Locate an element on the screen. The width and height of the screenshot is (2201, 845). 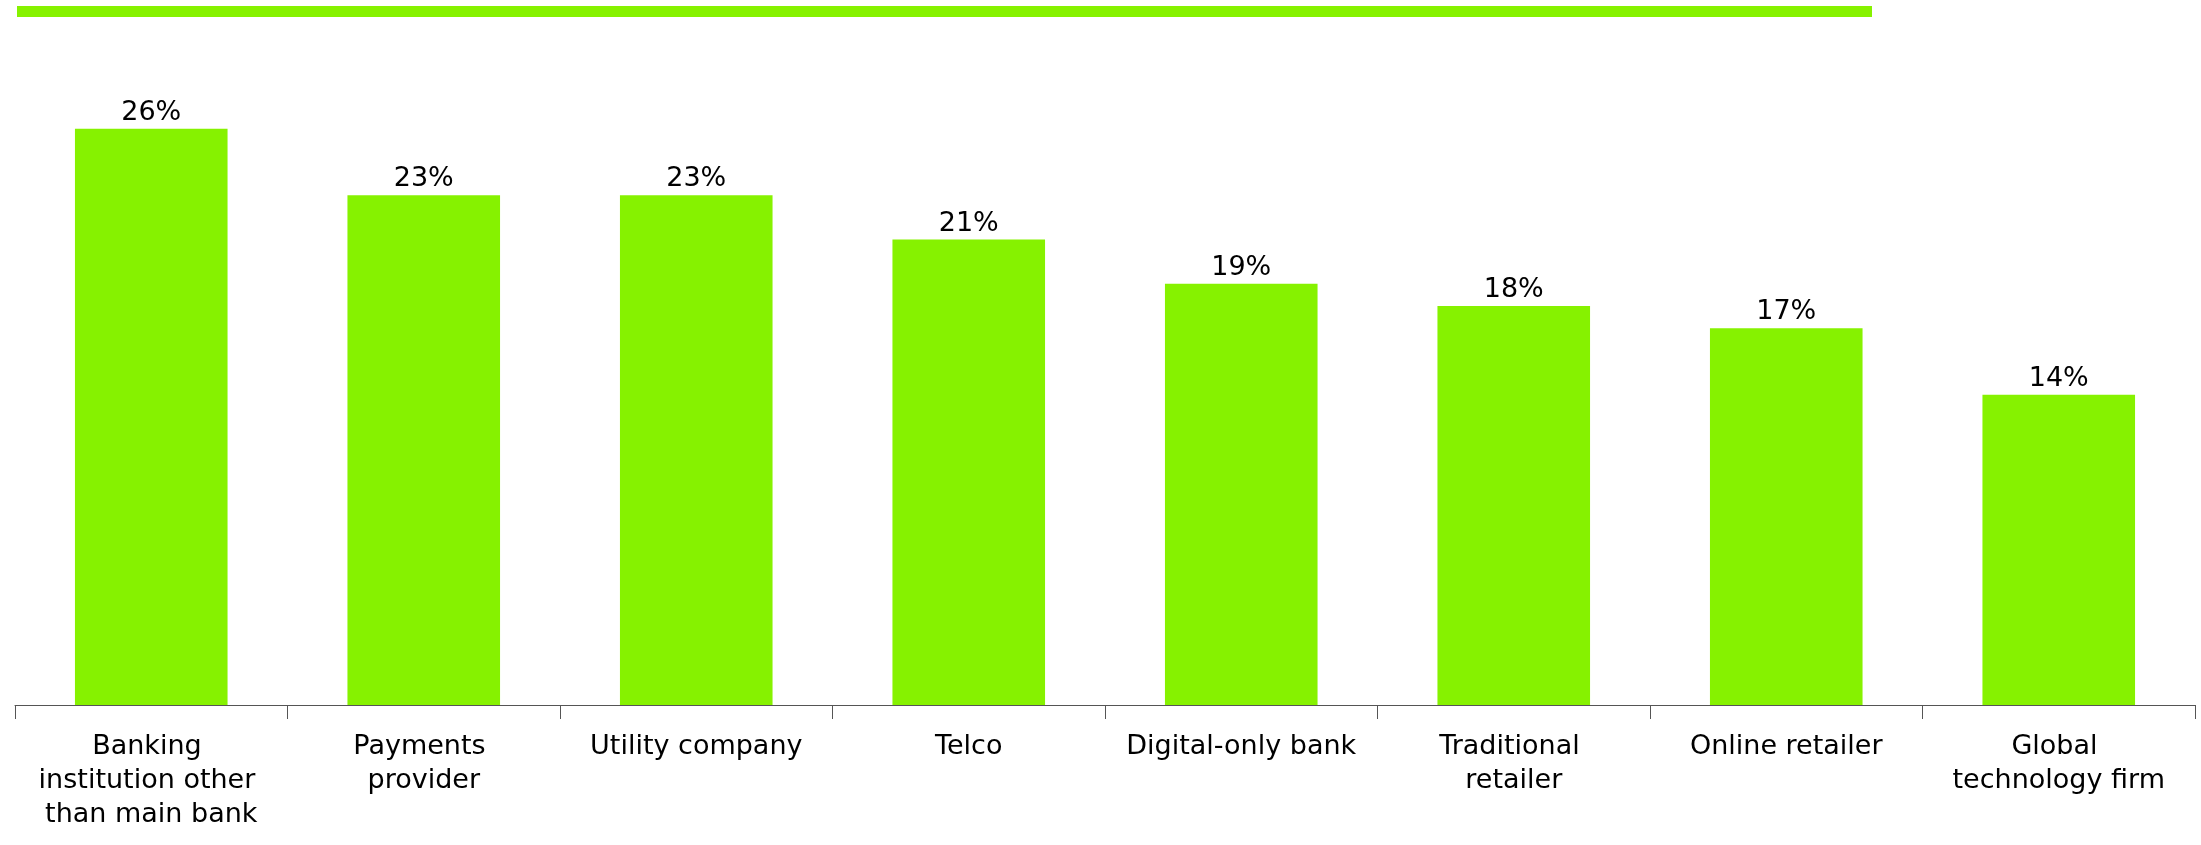
data-label: 21% is located at coordinates (968, 221).